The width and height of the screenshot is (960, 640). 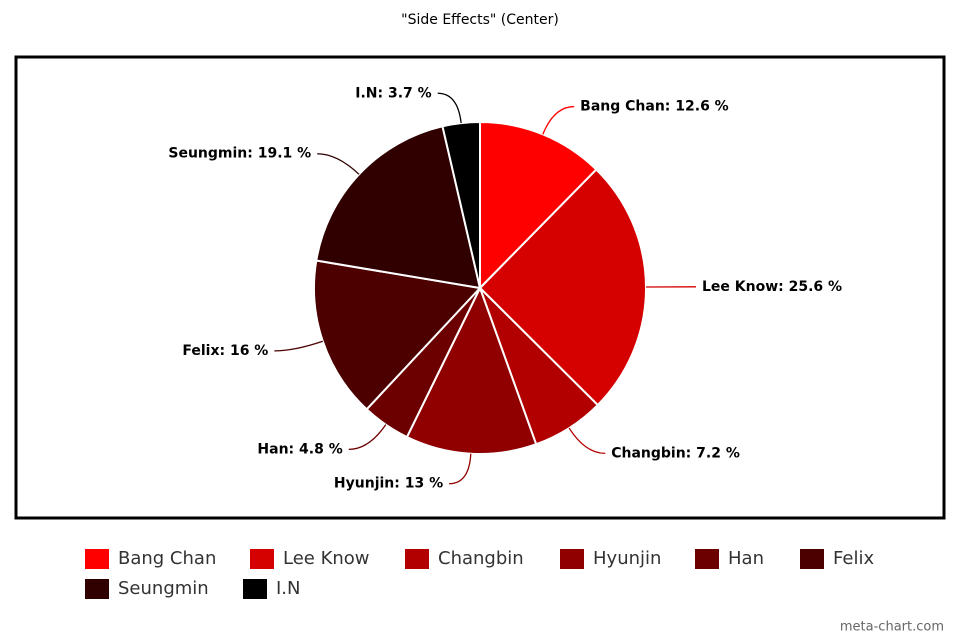 I want to click on legend-label: Lee Know, so click(x=326, y=558).